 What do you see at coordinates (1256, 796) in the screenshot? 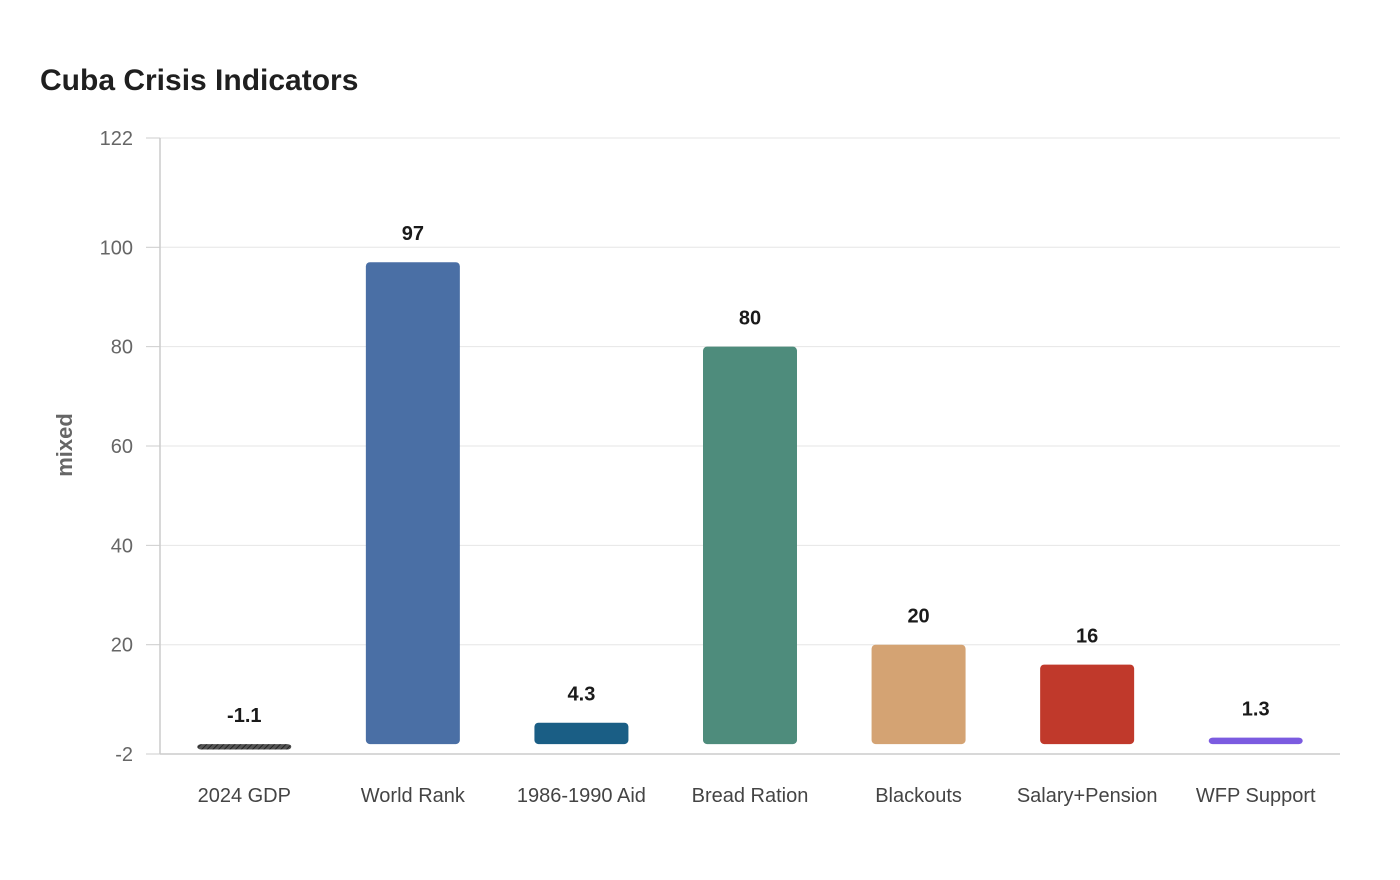
I see `x-tick-label: WFP Support` at bounding box center [1256, 796].